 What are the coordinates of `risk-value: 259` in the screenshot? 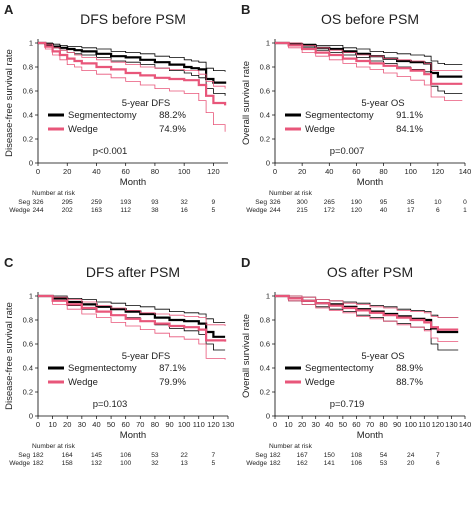 It's located at (96, 202).